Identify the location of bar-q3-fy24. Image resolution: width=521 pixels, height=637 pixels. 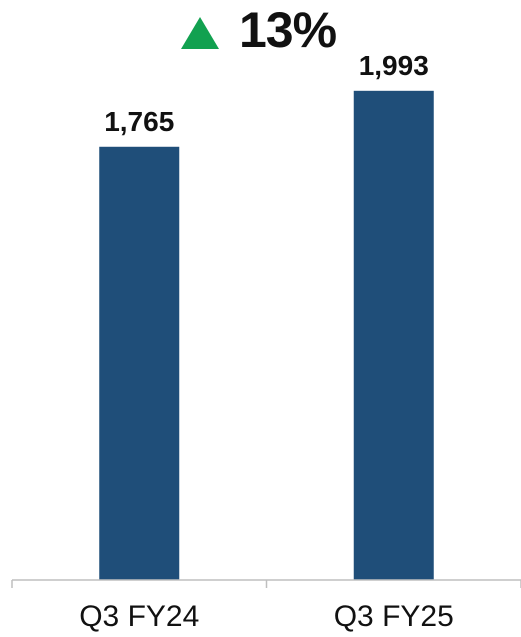
(139, 363).